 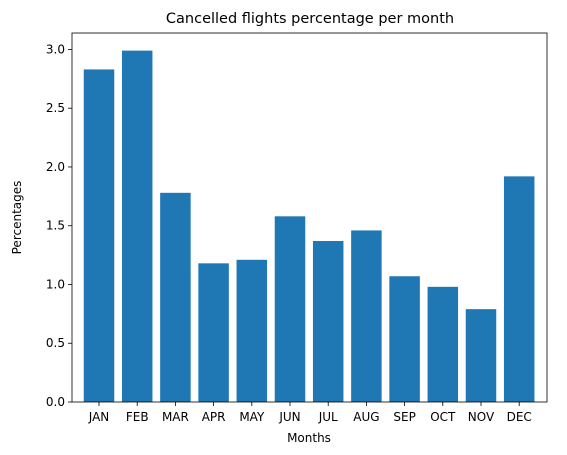 What do you see at coordinates (55, 343) in the screenshot?
I see `y-tick-label: 0.5` at bounding box center [55, 343].